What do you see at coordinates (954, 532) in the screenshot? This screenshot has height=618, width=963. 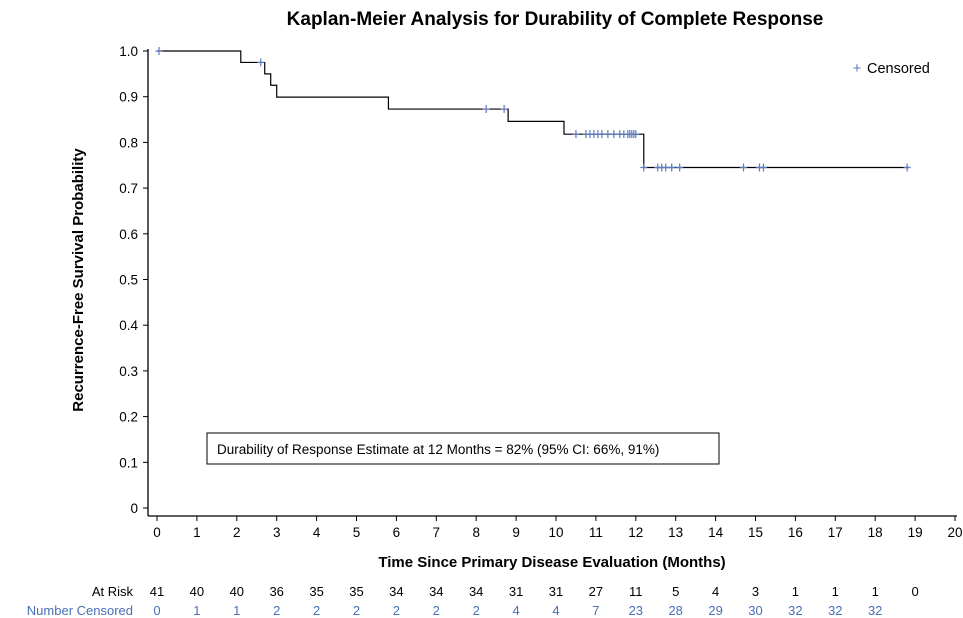 I see `x-tick-label: 20` at bounding box center [954, 532].